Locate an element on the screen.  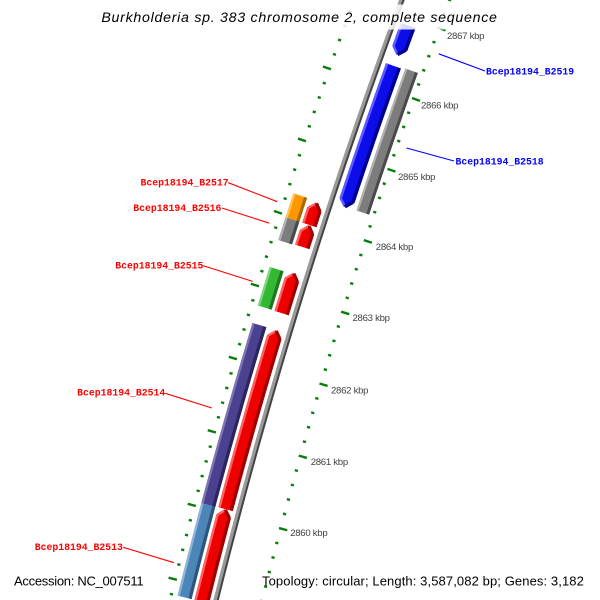
svg-text: Bcep18194_B2516 is located at coordinates (177, 208).